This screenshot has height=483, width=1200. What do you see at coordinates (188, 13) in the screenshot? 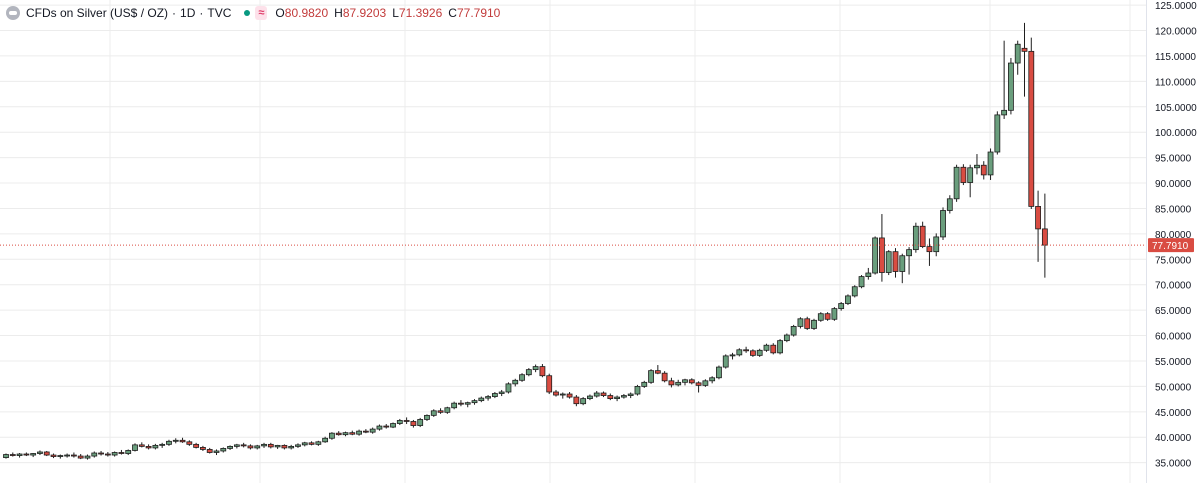
I see `interval-label: 1D` at bounding box center [188, 13].